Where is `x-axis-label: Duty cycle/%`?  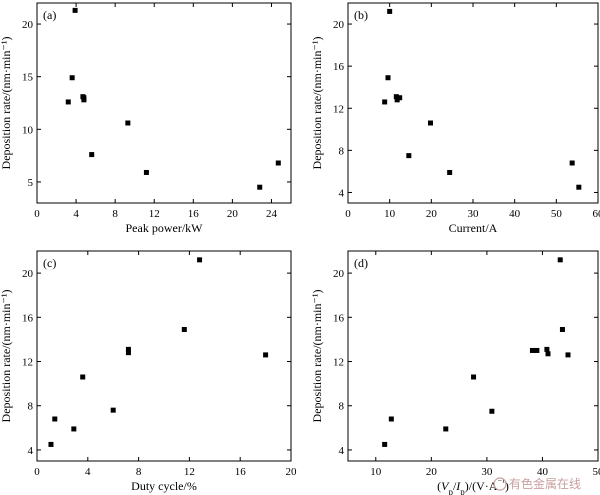 x-axis-label: Duty cycle/% is located at coordinates (164, 486).